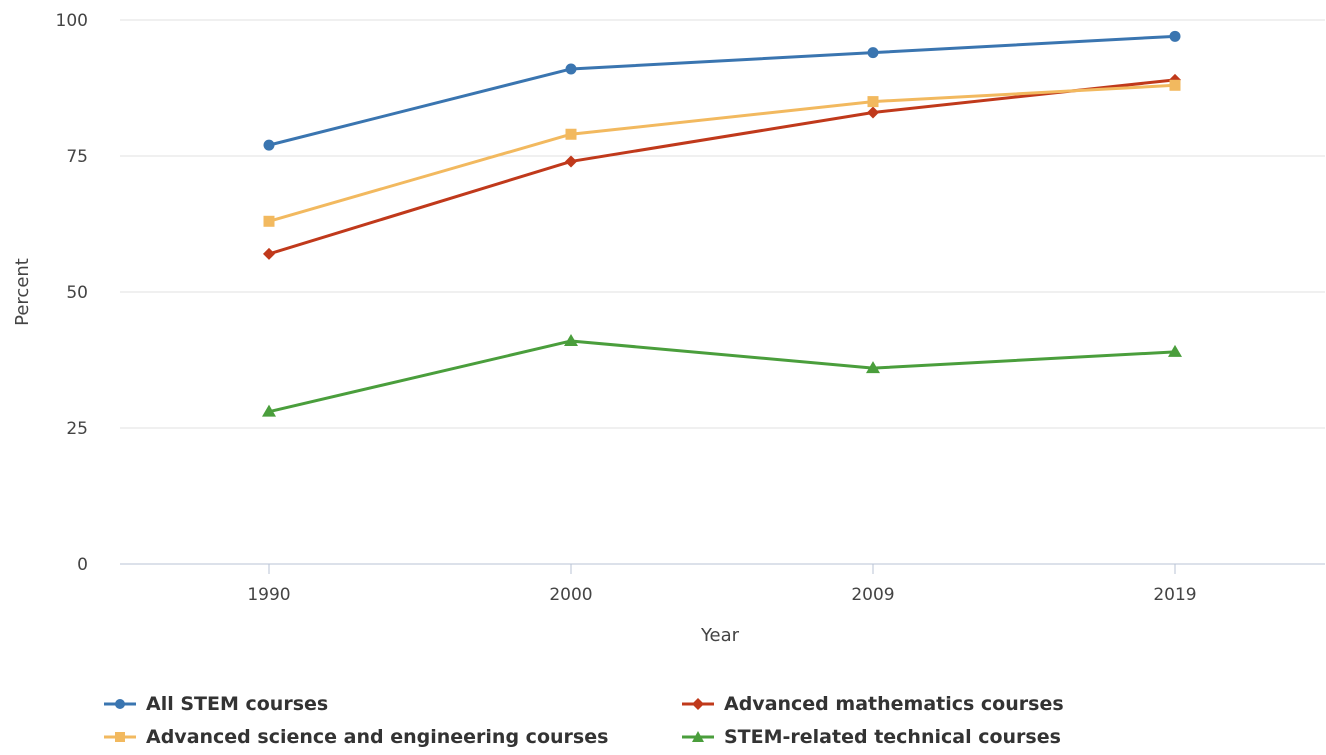 This screenshot has height=755, width=1326. Describe the element at coordinates (377, 737) in the screenshot. I see `legend-label: Advanced science and engineering courses` at that location.